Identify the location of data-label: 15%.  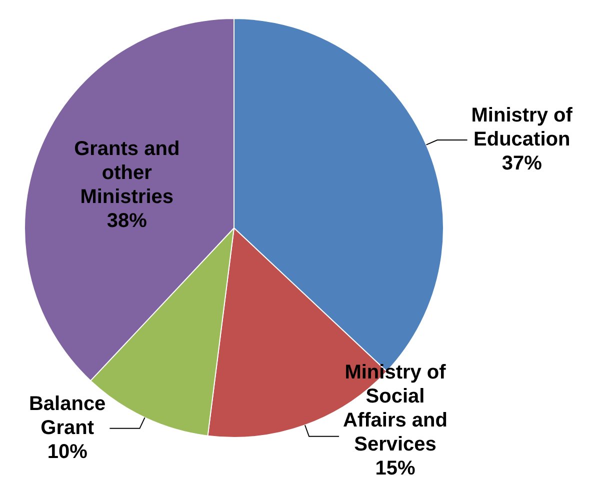
(395, 469).